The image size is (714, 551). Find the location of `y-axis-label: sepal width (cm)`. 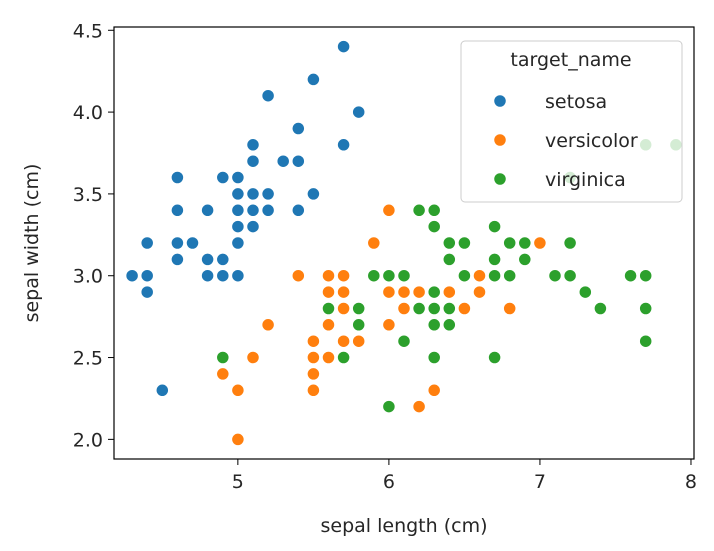

y-axis-label: sepal width (cm) is located at coordinates (32, 243).